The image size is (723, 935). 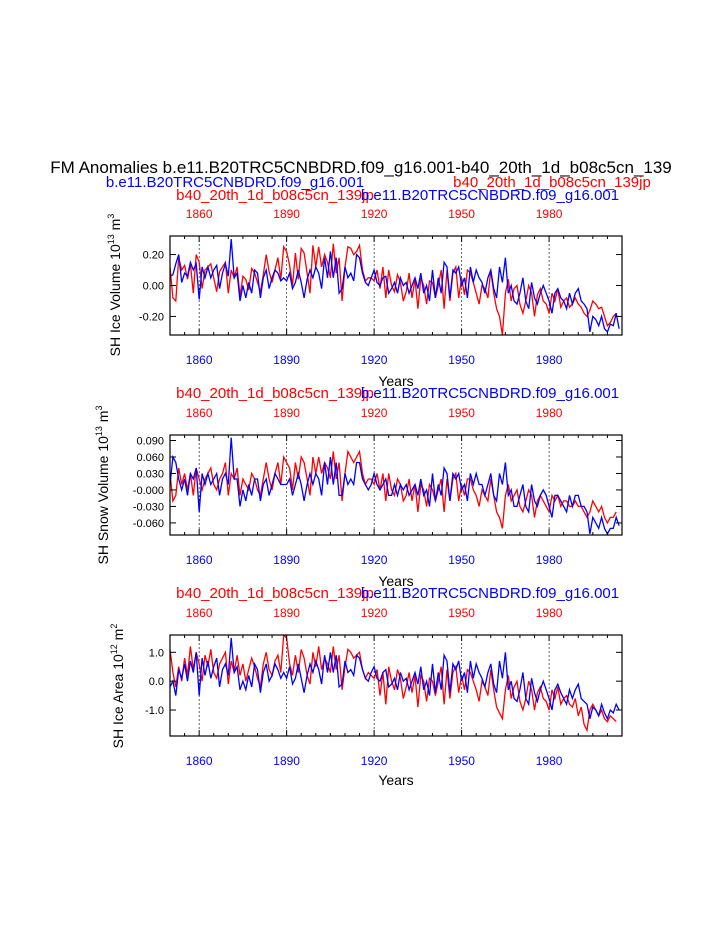 What do you see at coordinates (156, 653) in the screenshot?
I see `y-tick-label: 1.0` at bounding box center [156, 653].